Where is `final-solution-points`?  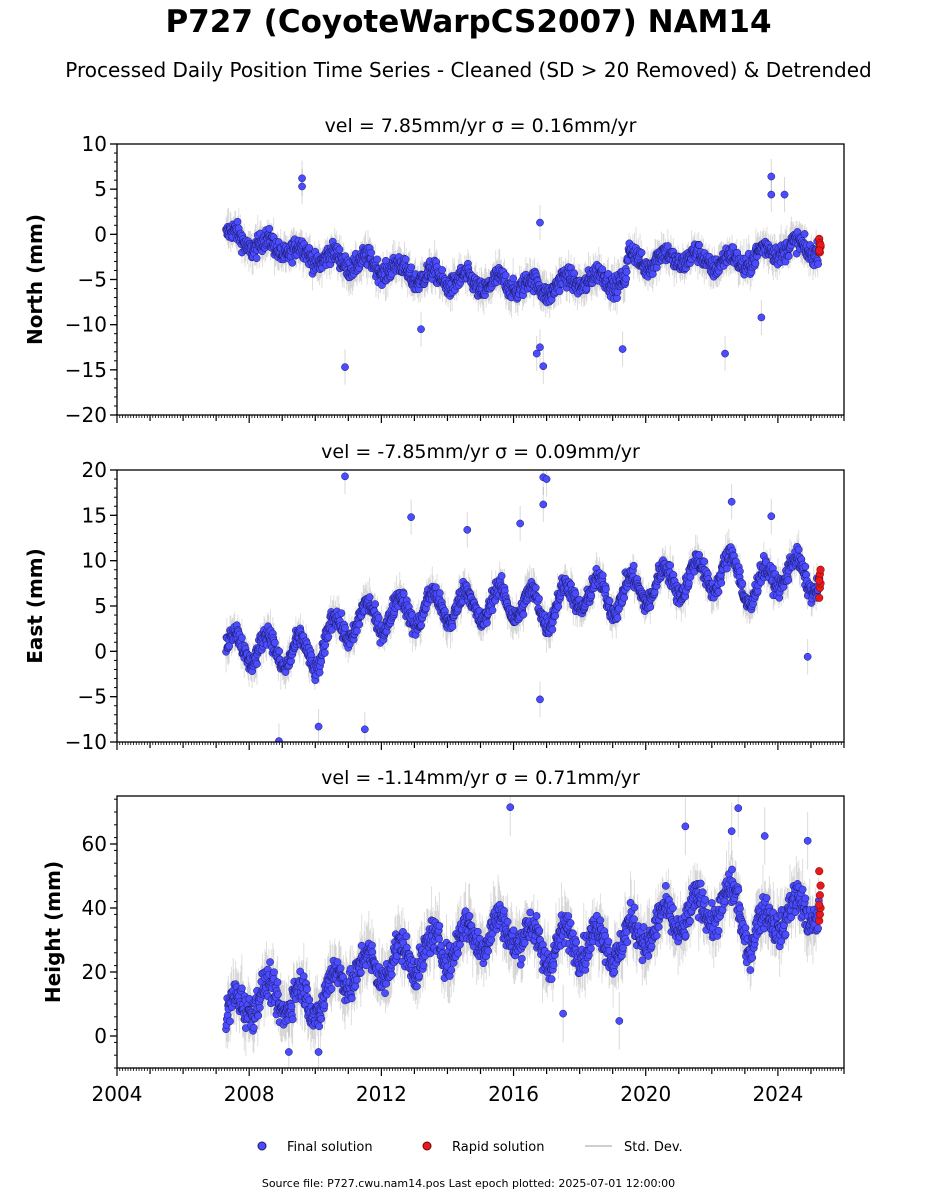
final-solution-points is located at coordinates (522, 271).